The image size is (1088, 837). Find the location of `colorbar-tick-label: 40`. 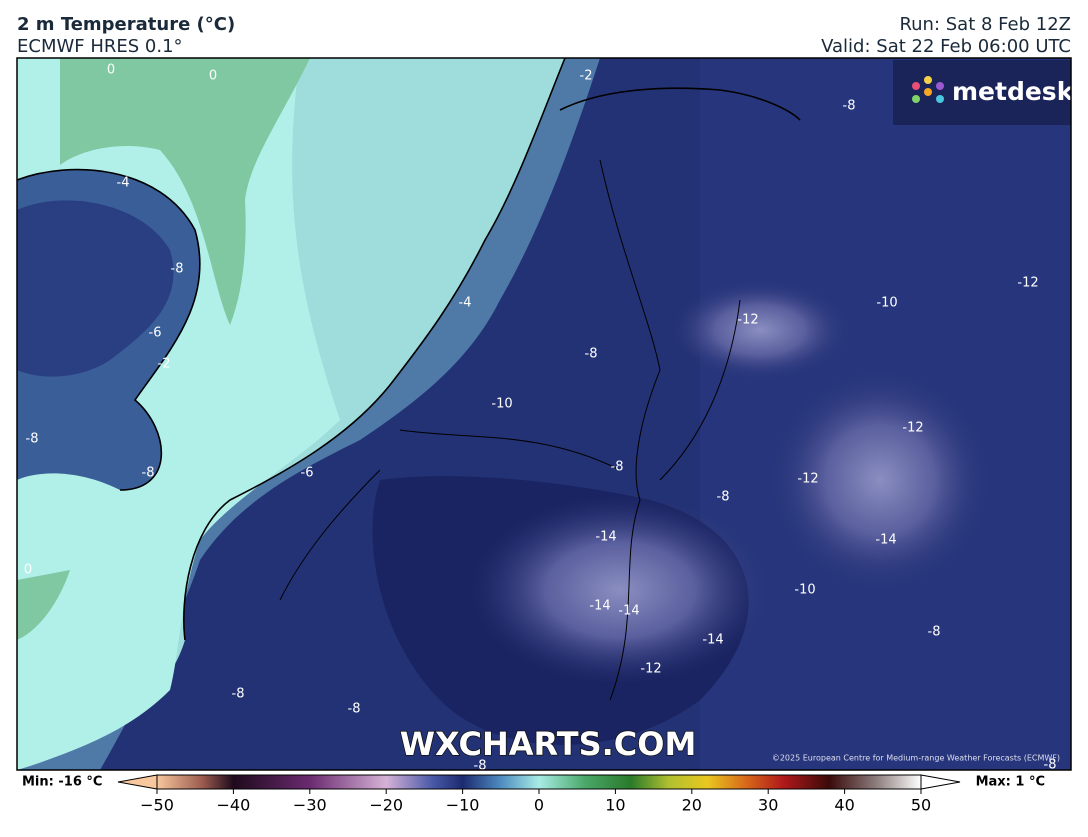

colorbar-tick-label: 40 is located at coordinates (844, 805).